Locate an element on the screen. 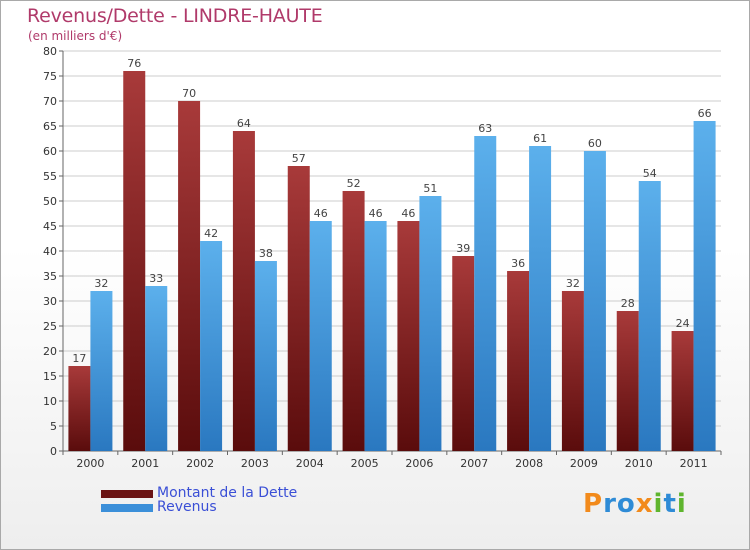 The width and height of the screenshot is (750, 550). data-label: 28 is located at coordinates (628, 303).